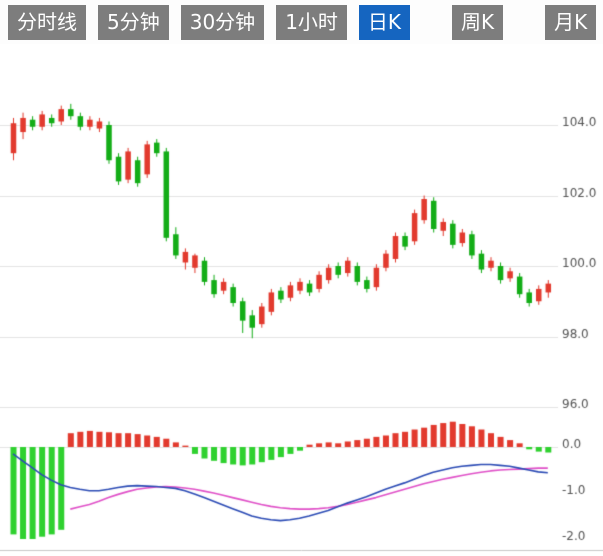 The image size is (603, 556). I want to click on tab-time-line: 分时线, so click(47, 22).